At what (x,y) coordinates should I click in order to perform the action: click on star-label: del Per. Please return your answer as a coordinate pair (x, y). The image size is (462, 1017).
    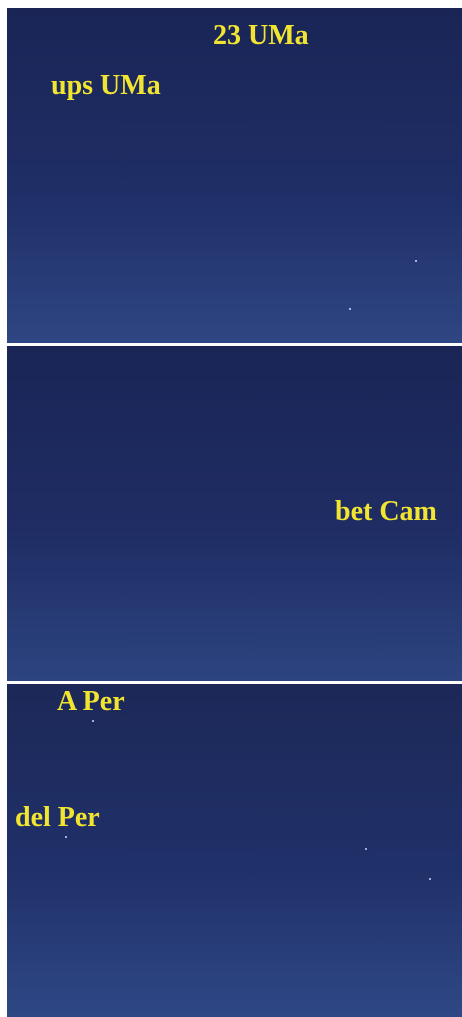
    Looking at the image, I should click on (57, 817).